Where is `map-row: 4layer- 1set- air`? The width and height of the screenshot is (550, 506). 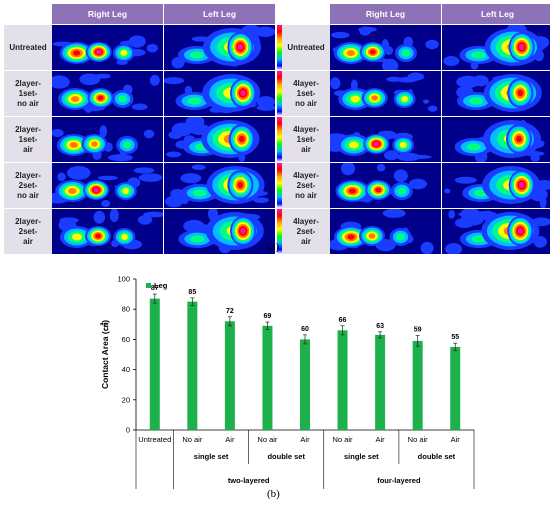 map-row: 4layer- 1set- air is located at coordinates (416, 139).